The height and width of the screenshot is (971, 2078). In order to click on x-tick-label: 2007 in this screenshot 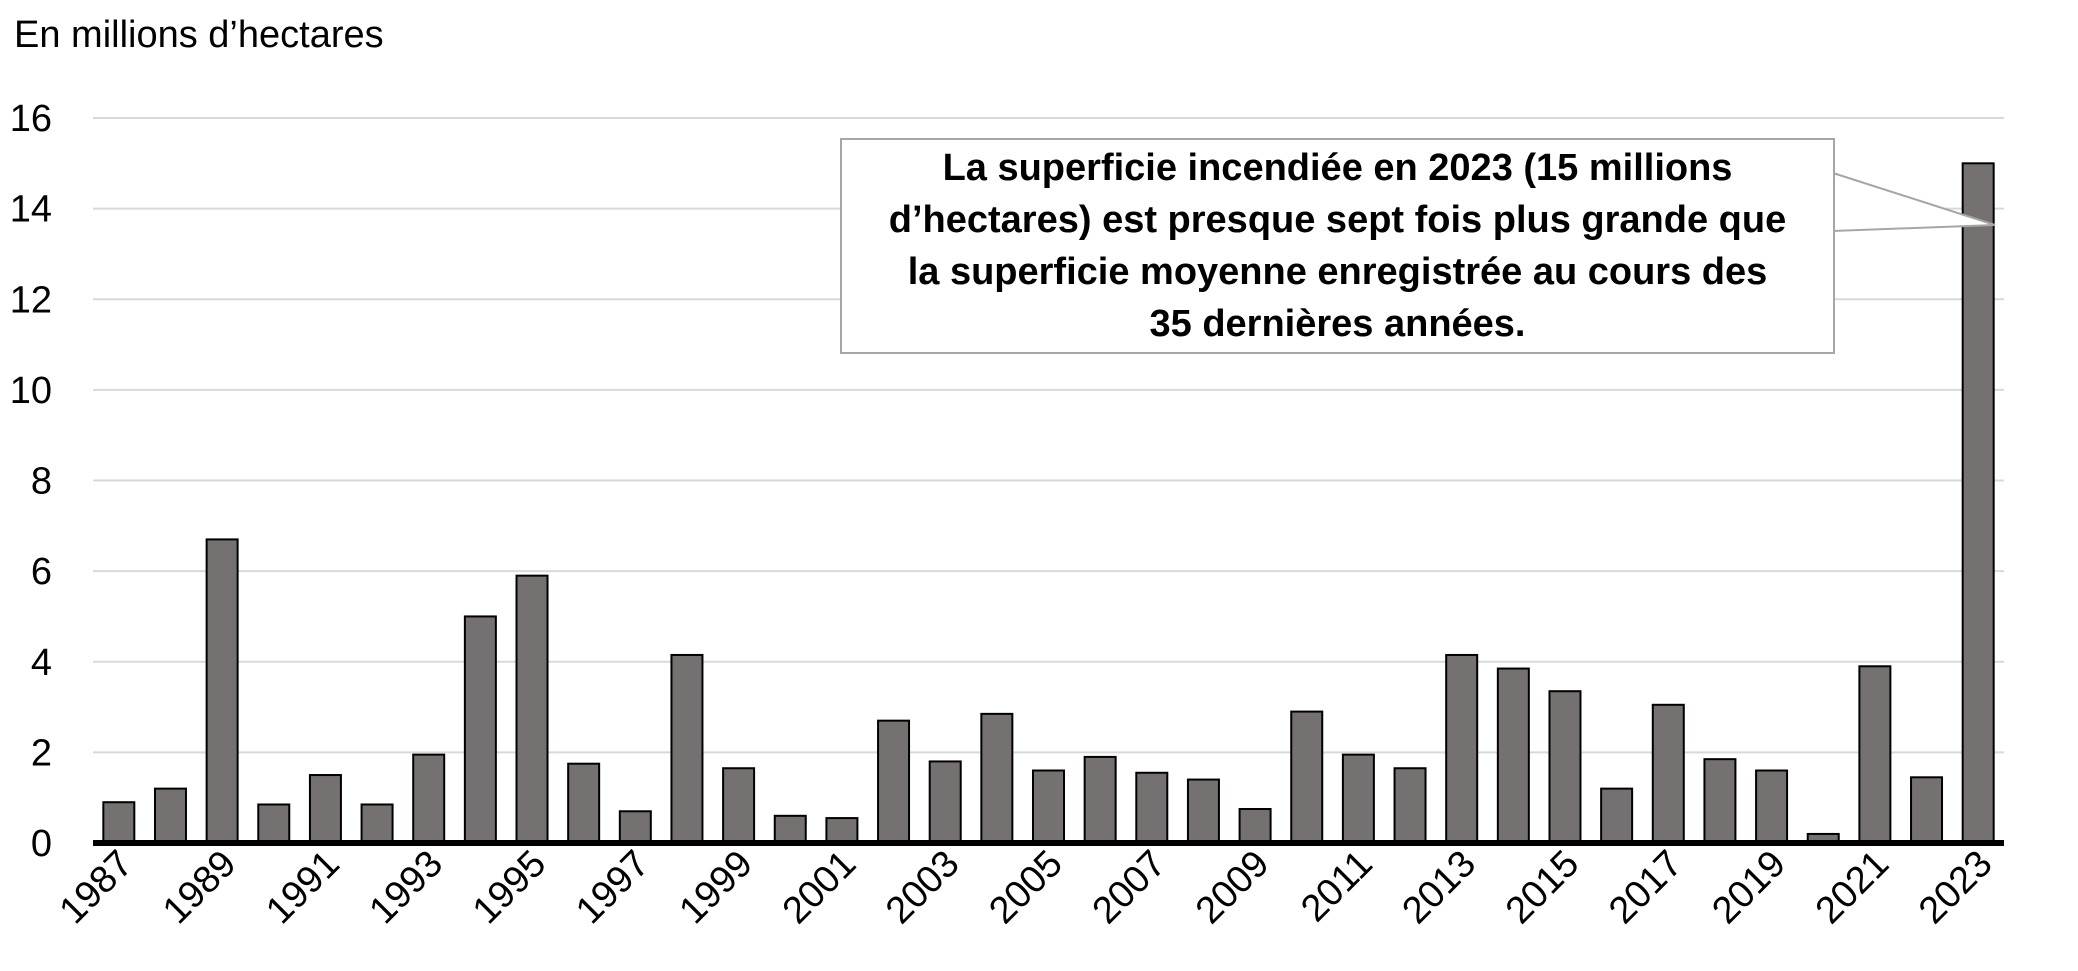, I will do `click(1129, 887)`.